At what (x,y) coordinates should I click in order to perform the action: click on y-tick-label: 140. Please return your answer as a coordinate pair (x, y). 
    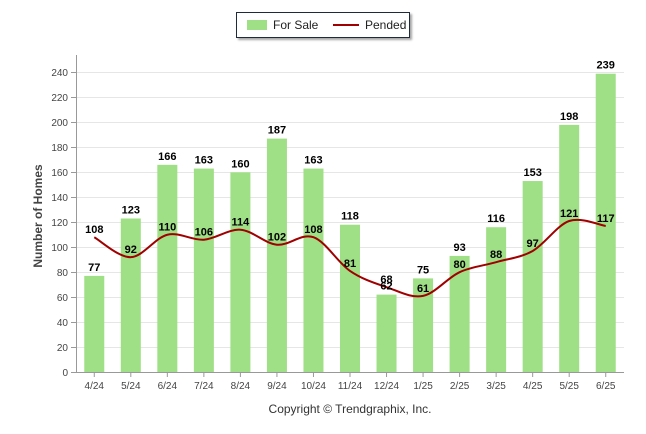
    Looking at the image, I should click on (59, 198).